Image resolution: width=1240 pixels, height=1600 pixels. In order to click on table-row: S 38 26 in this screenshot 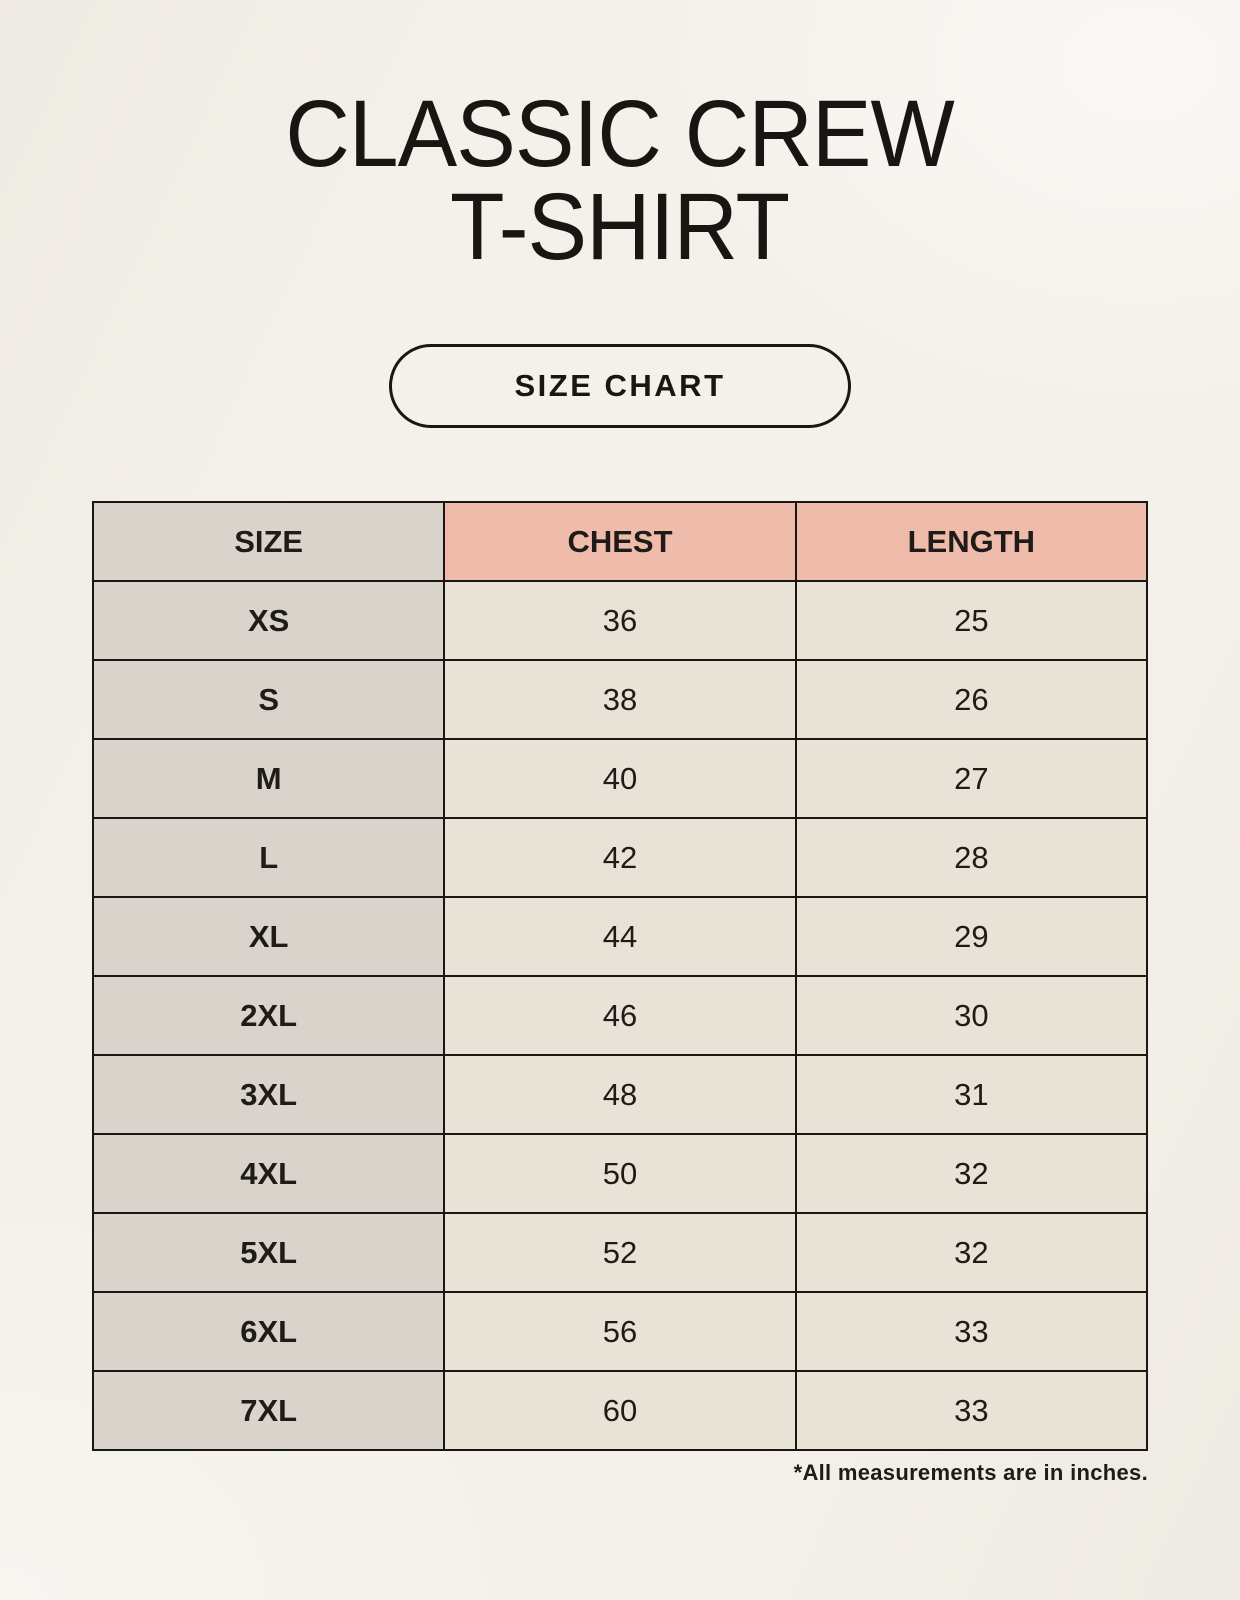, I will do `click(620, 700)`.